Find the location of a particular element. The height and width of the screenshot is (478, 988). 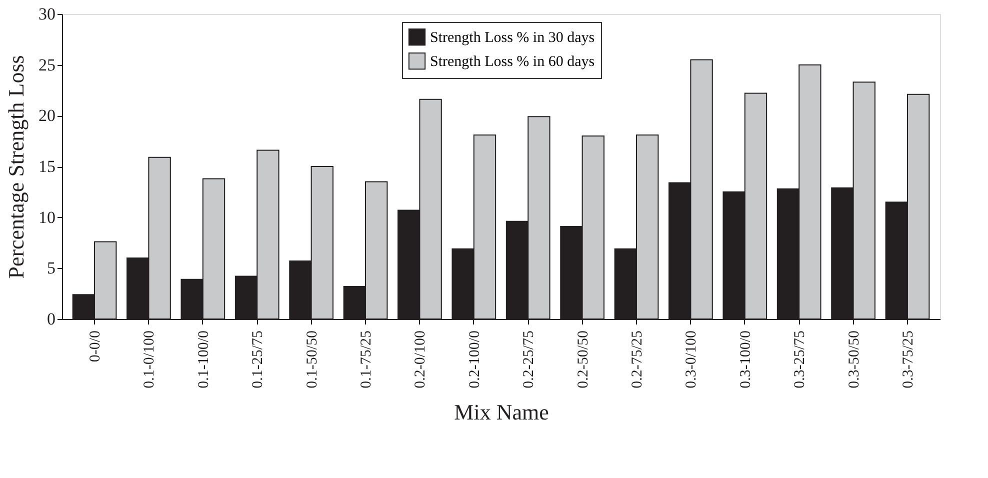

x-tick-label: 0.2-100/0 is located at coordinates (474, 359).